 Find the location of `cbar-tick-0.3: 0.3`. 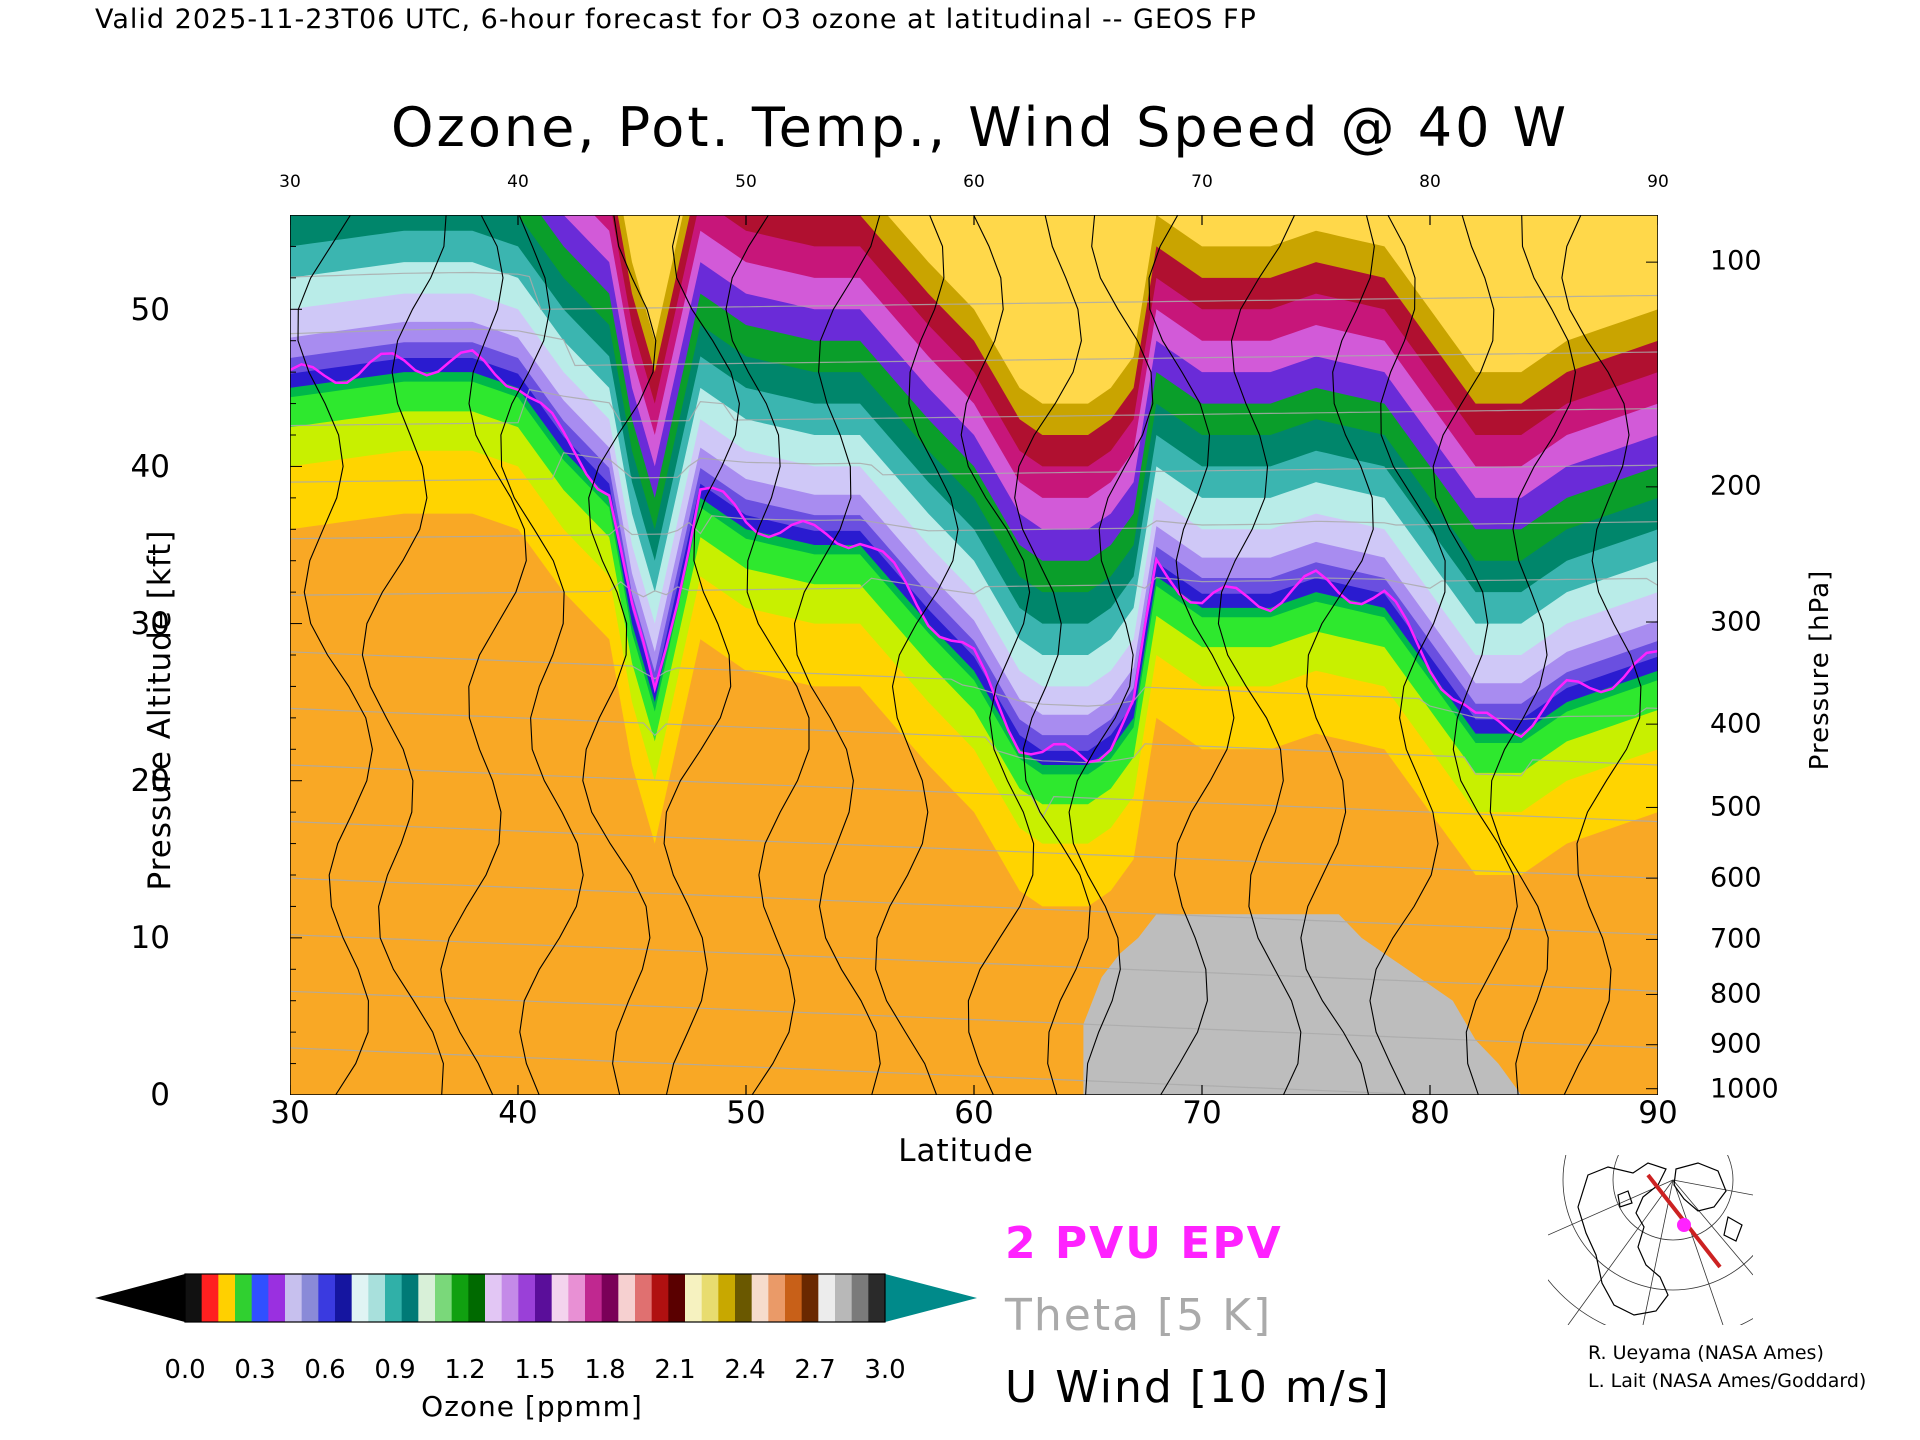

cbar-tick-0.3: 0.3 is located at coordinates (255, 1370).